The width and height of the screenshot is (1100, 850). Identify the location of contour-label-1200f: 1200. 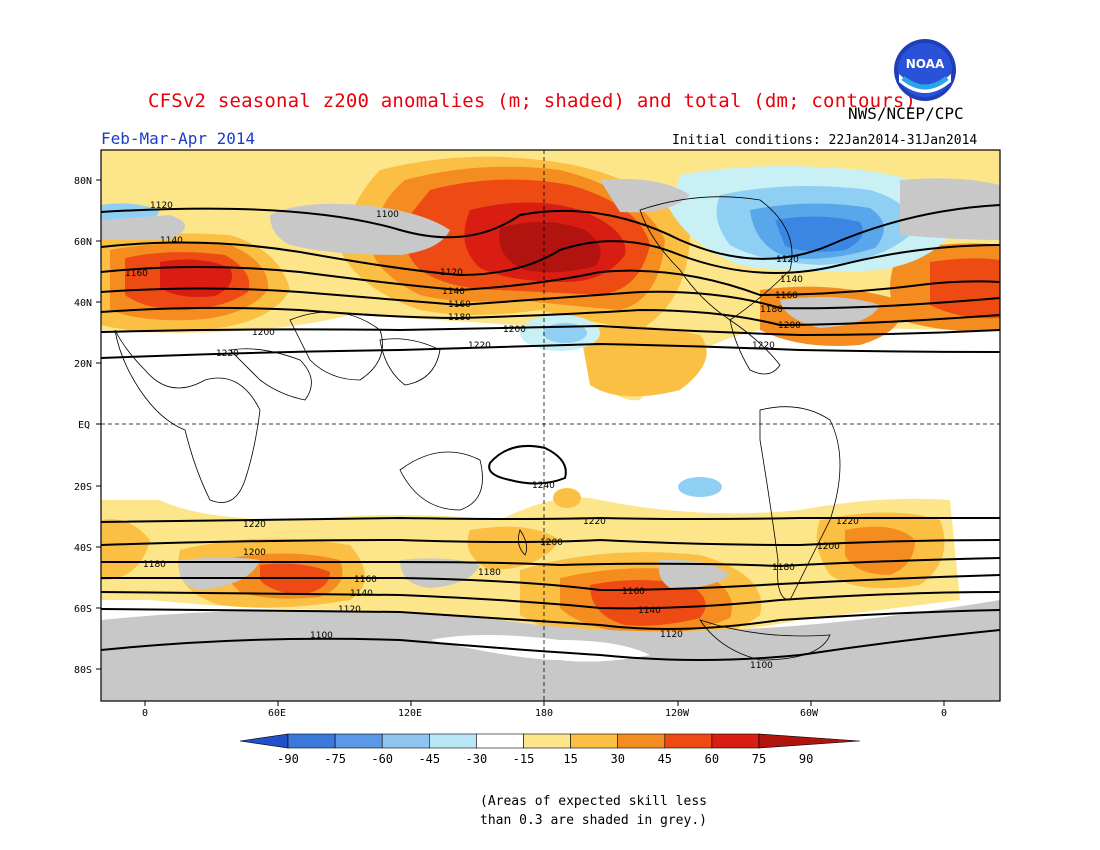
(828, 547).